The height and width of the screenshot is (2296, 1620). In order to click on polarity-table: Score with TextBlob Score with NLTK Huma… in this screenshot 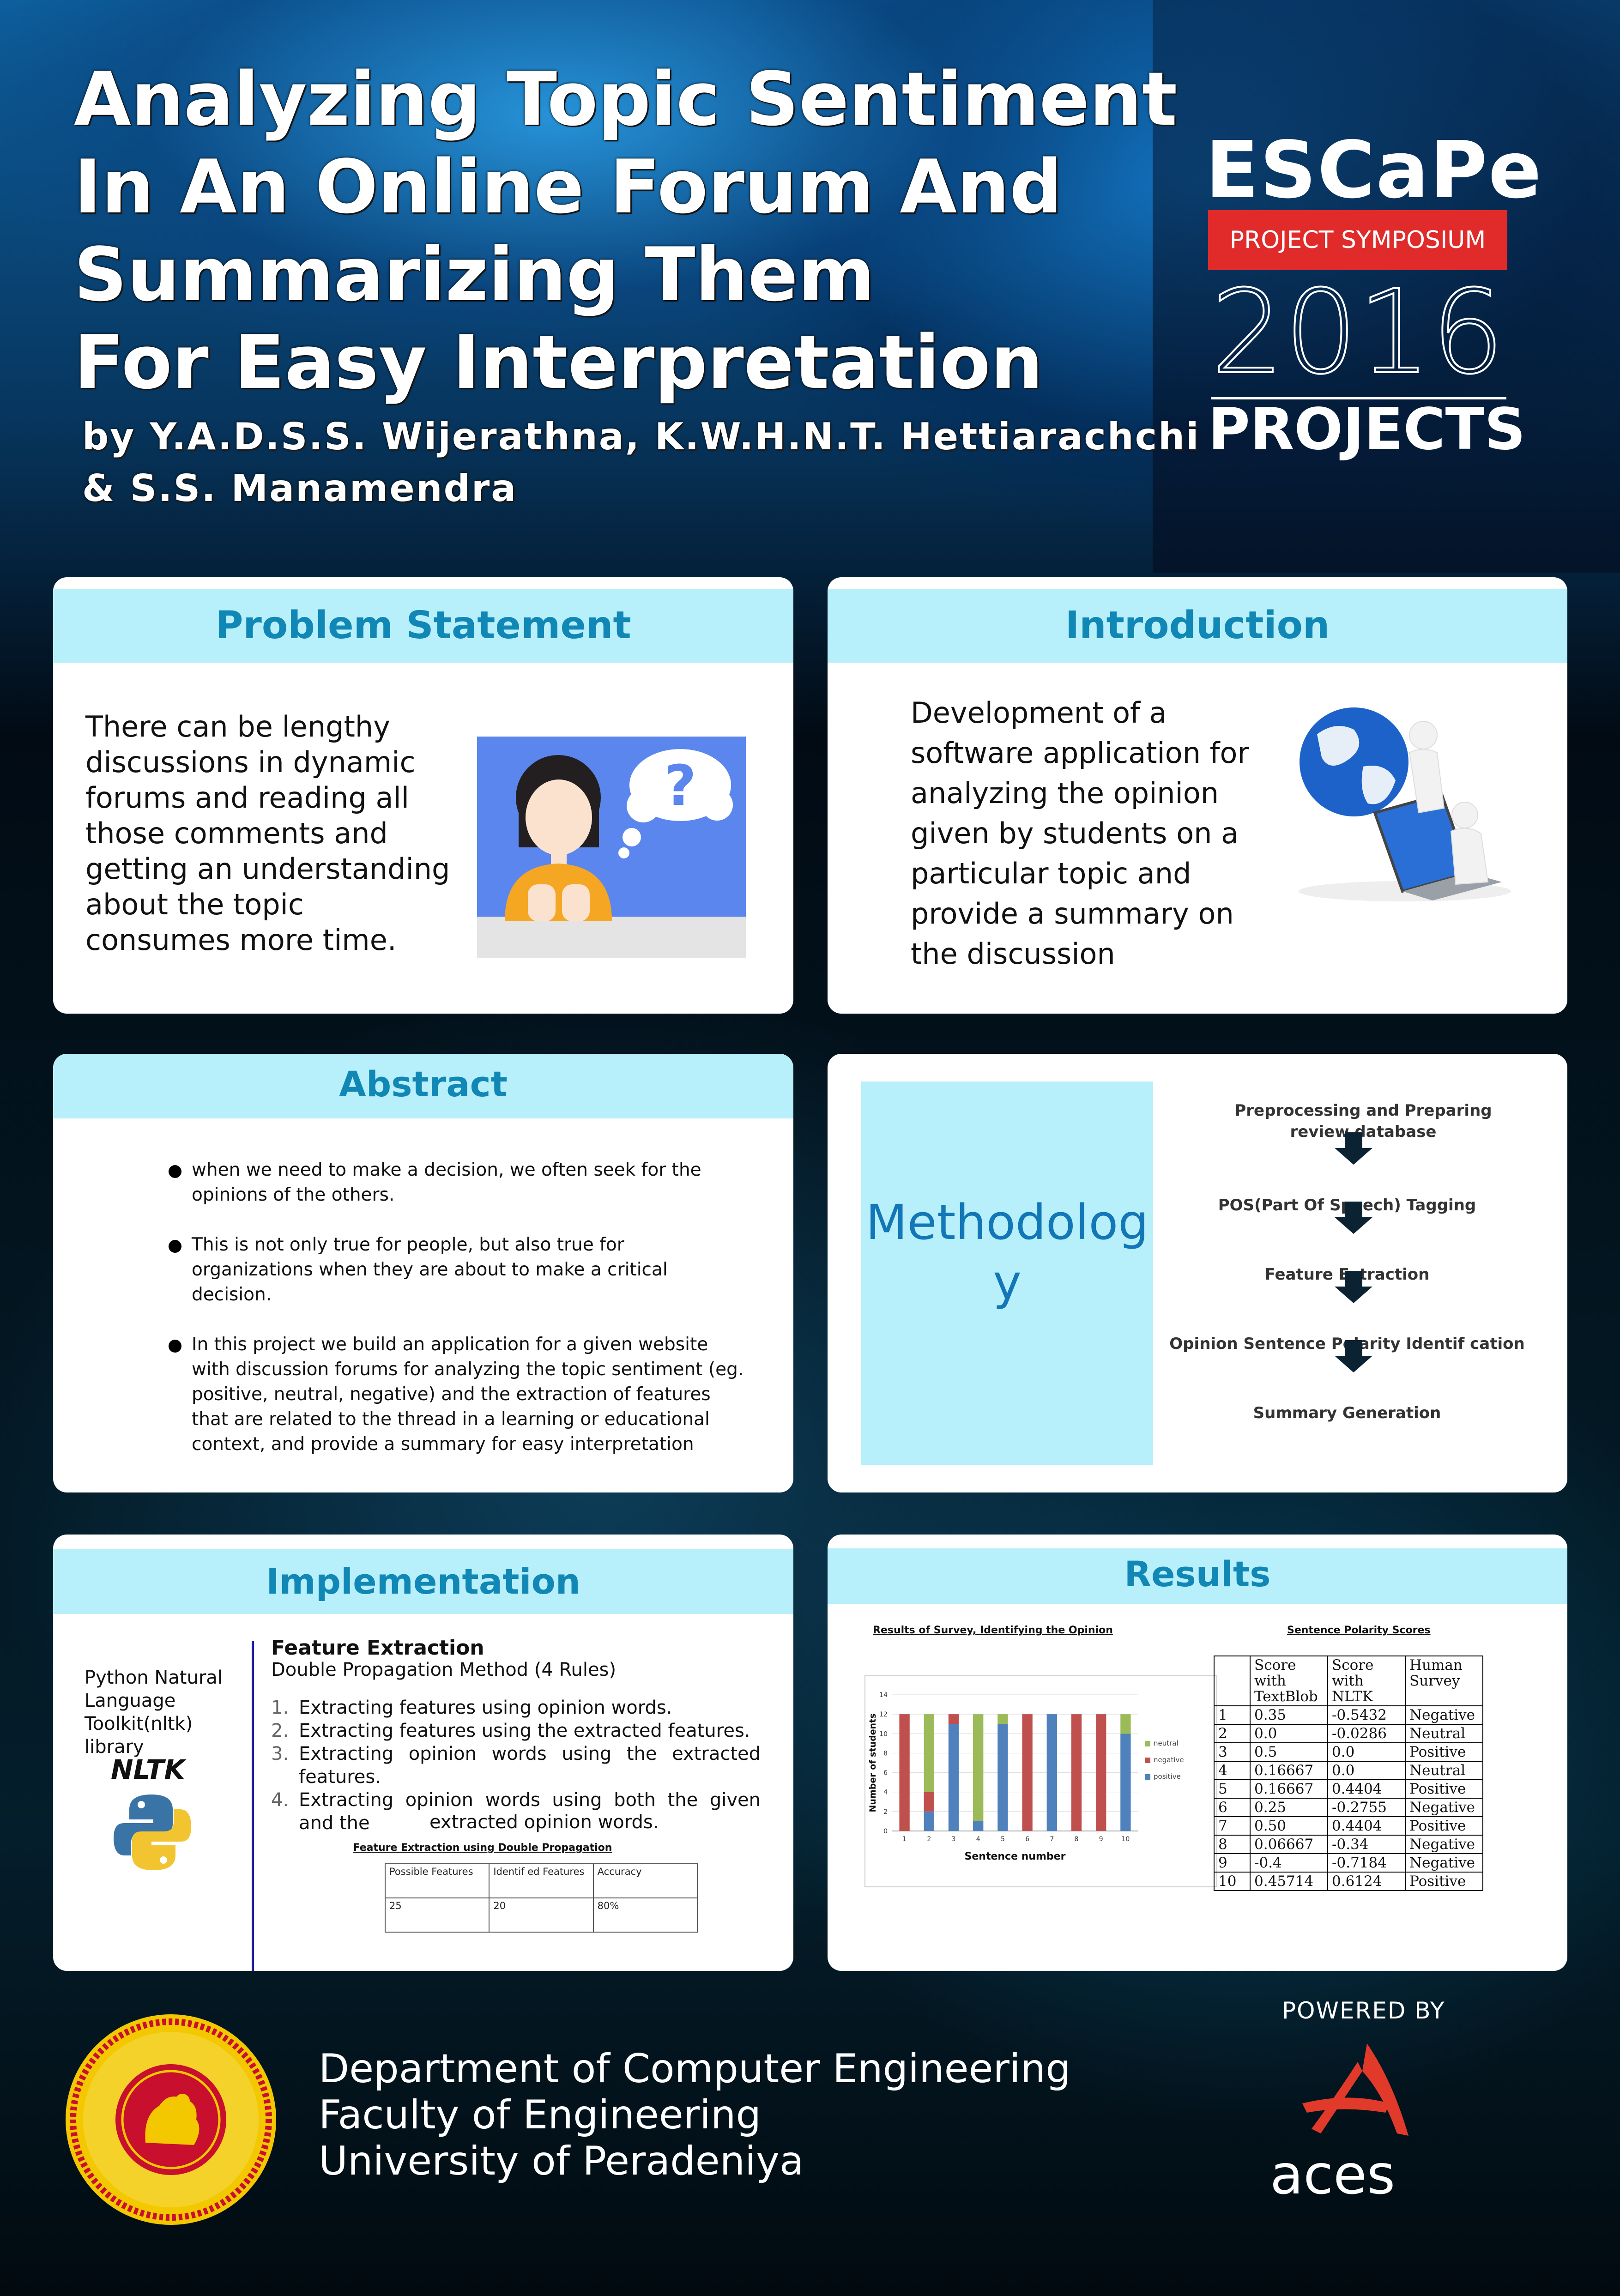, I will do `click(1348, 1773)`.